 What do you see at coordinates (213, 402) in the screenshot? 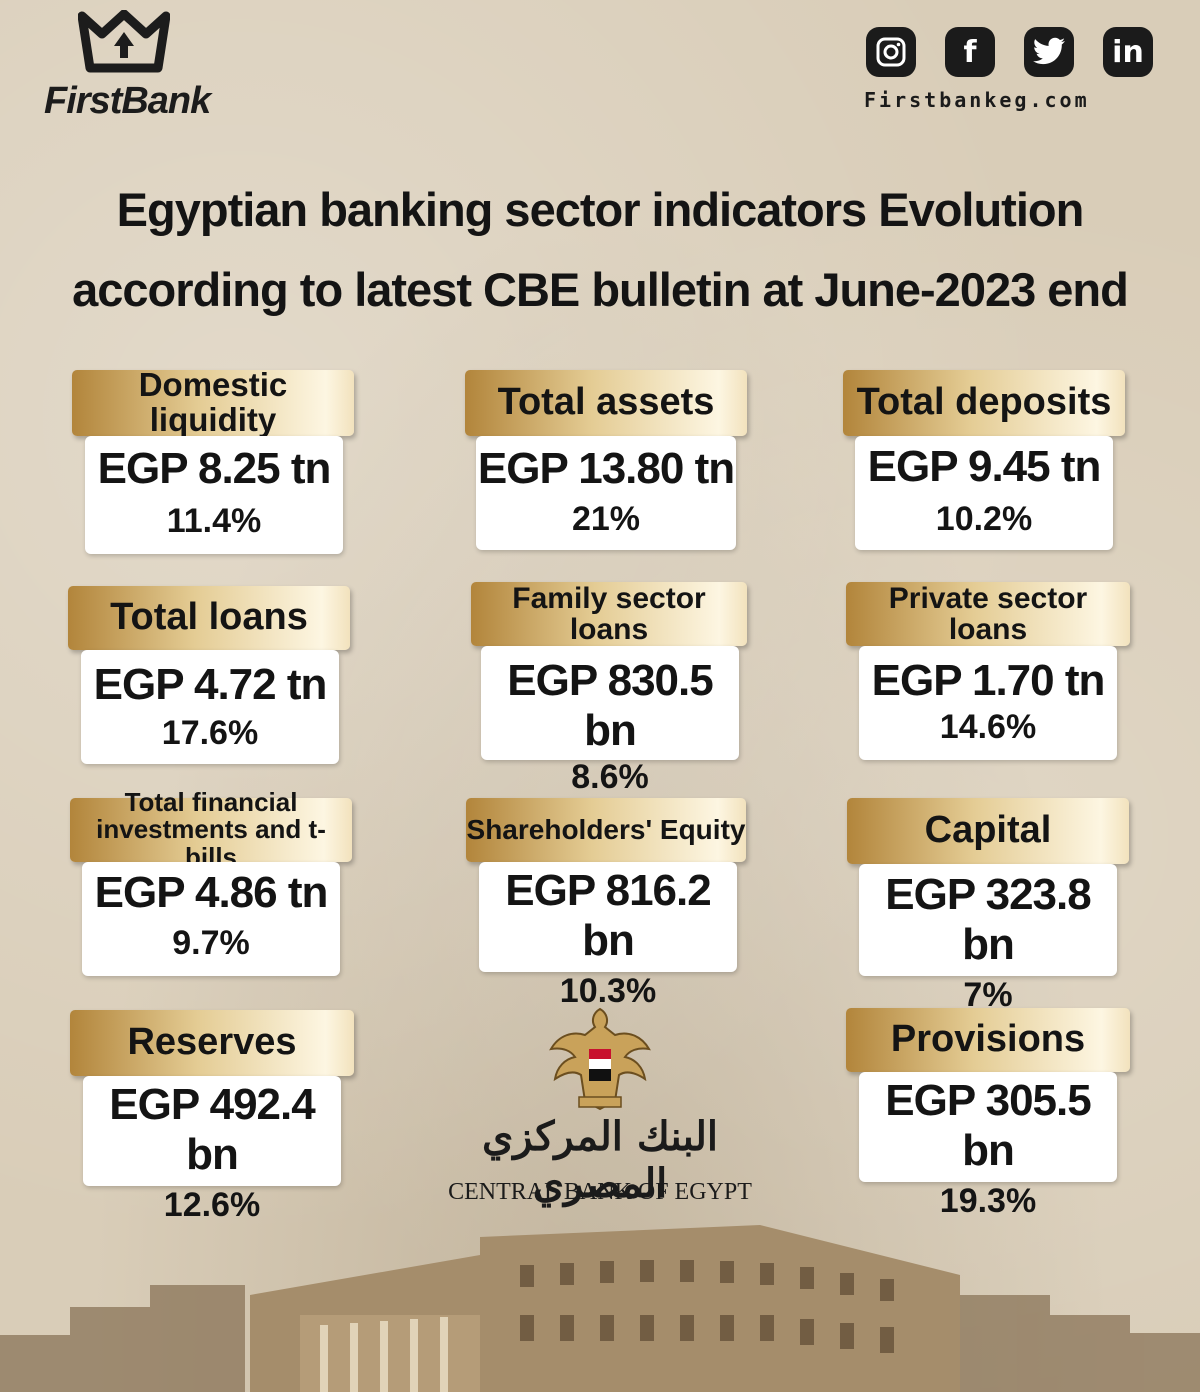
I see `indicator-label: Domestic liquidity` at bounding box center [213, 402].